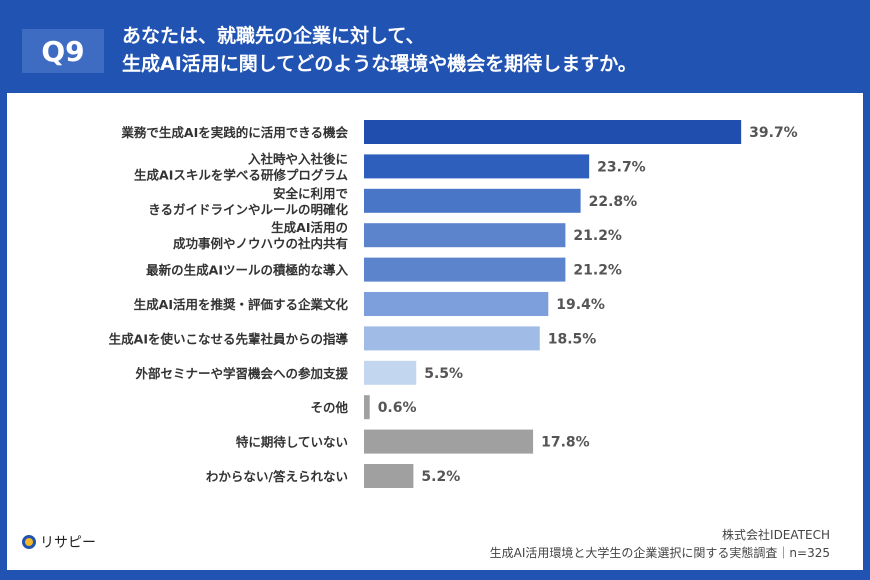 This screenshot has height=580, width=870. Describe the element at coordinates (63, 51) in the screenshot. I see `question-badge: Q9` at that location.